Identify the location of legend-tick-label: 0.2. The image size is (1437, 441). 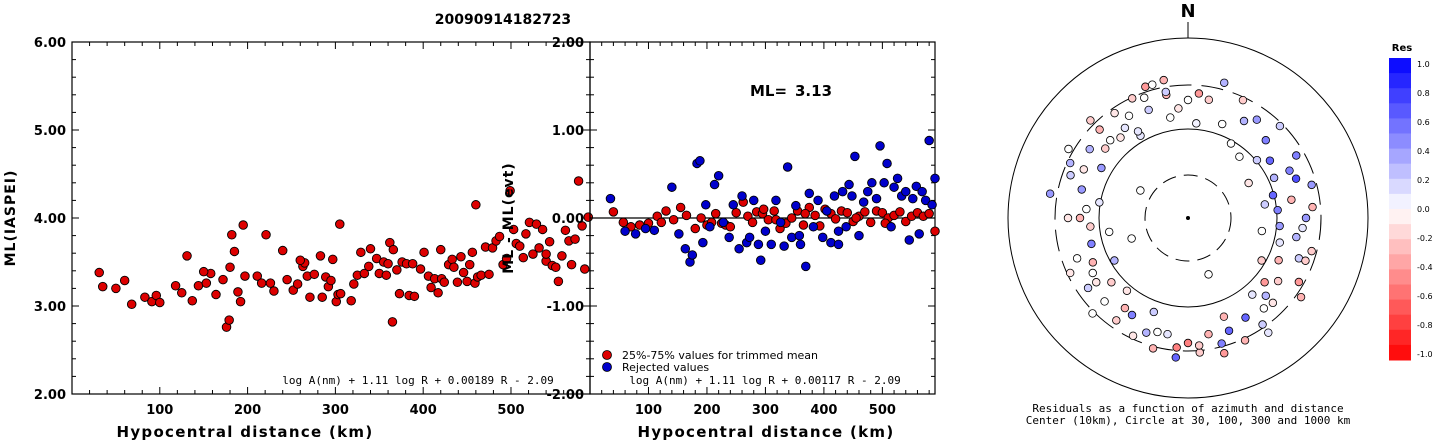
(1423, 180).